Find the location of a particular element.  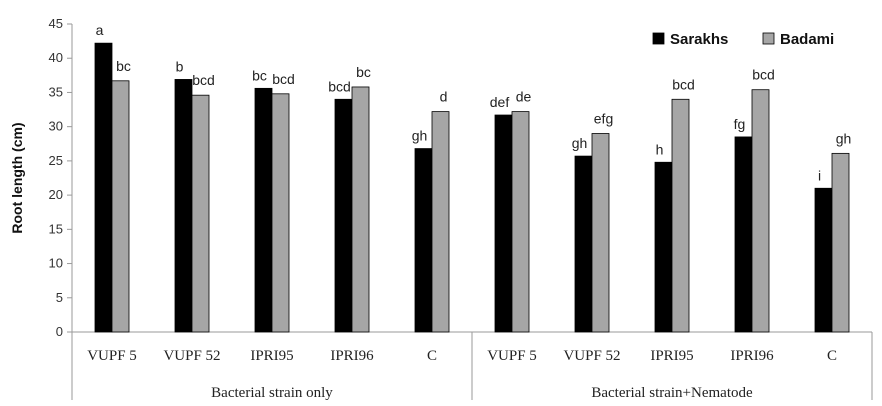

letter-badami-4: d is located at coordinates (444, 97).